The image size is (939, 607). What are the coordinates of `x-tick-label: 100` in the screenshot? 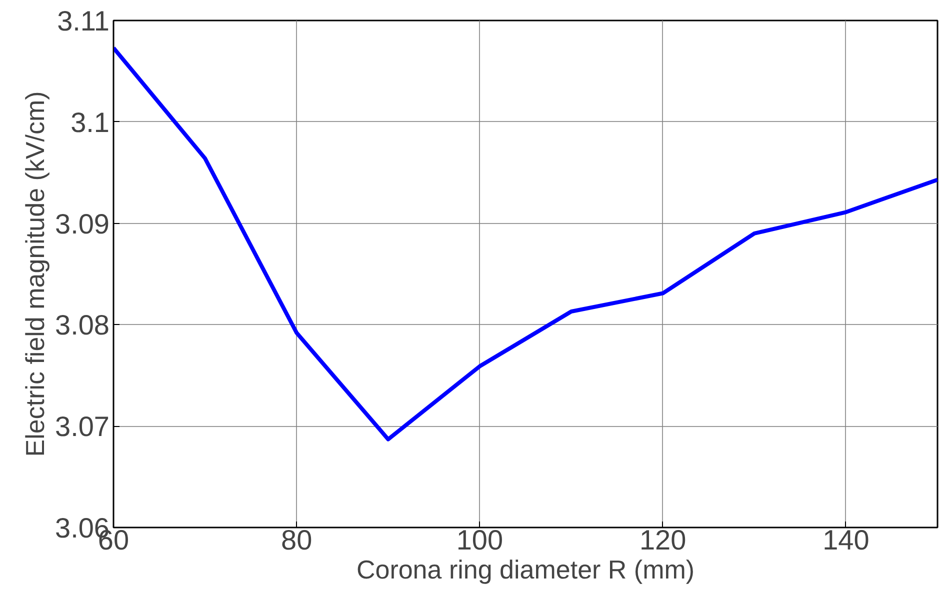 It's located at (480, 540).